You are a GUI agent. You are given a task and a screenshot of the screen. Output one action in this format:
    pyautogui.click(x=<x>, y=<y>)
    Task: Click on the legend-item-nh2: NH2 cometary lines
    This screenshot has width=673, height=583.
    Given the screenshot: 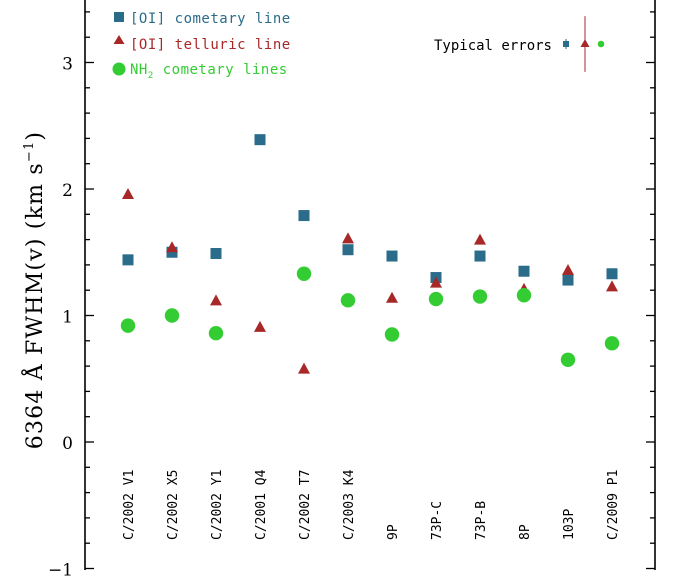 What is the action you would take?
    pyautogui.click(x=200, y=71)
    